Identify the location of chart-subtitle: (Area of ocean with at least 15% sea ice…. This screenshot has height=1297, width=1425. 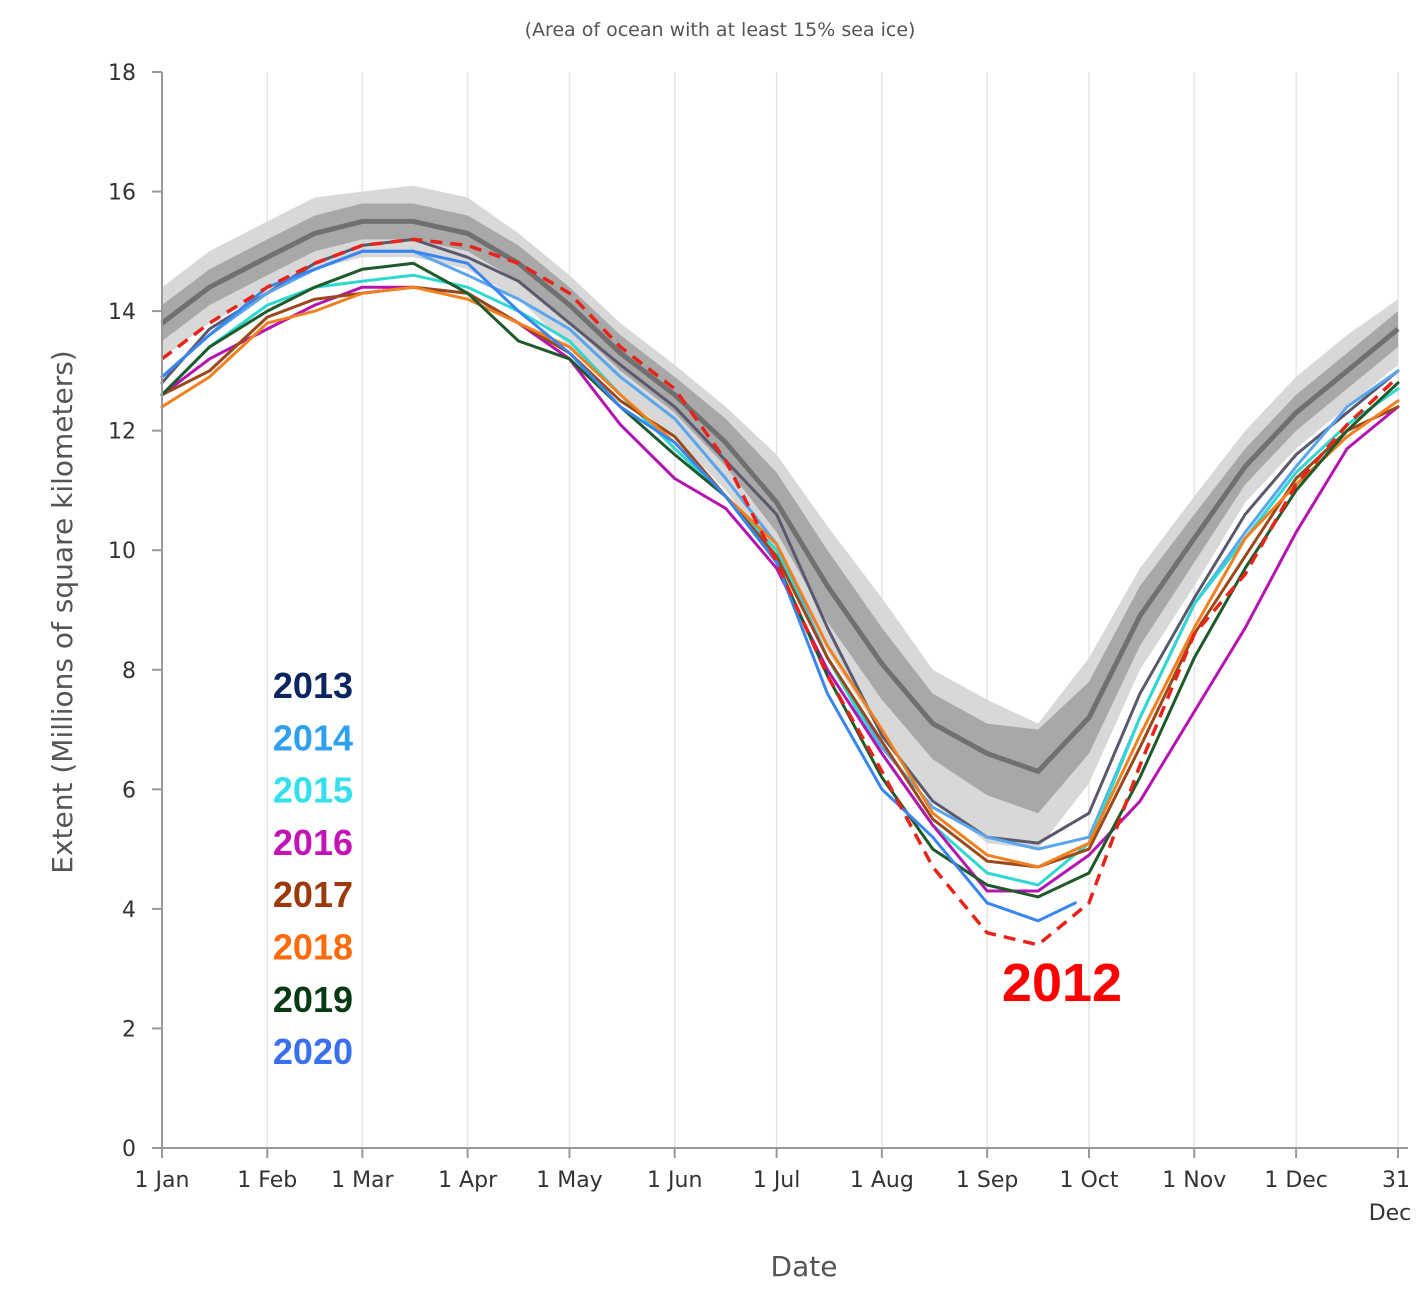
(720, 30).